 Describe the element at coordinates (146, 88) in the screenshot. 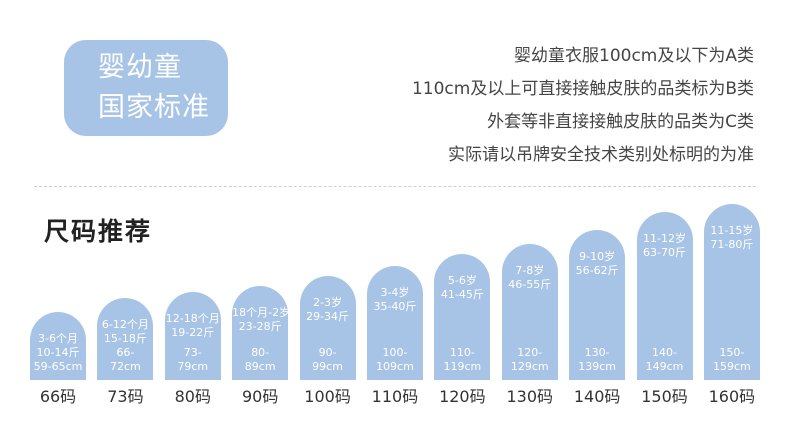

I see `standard-badge: 婴幼童 国家标准` at that location.